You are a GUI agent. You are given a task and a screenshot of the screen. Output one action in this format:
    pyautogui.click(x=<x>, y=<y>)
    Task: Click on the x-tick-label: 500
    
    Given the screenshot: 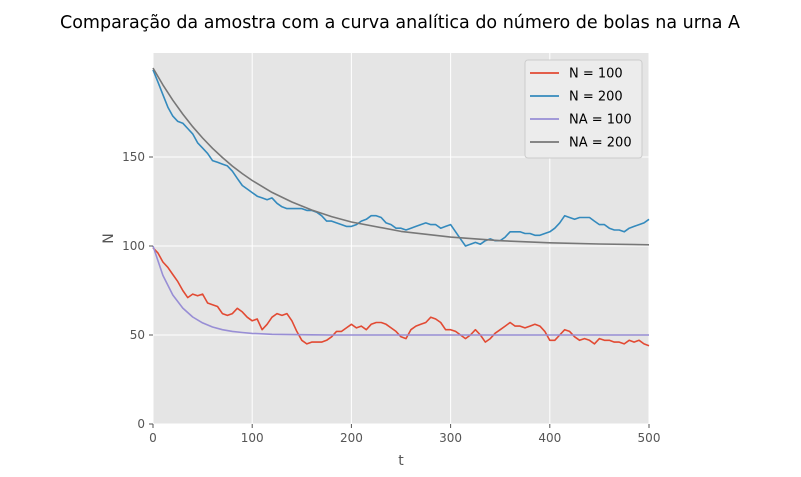 What is the action you would take?
    pyautogui.click(x=649, y=438)
    